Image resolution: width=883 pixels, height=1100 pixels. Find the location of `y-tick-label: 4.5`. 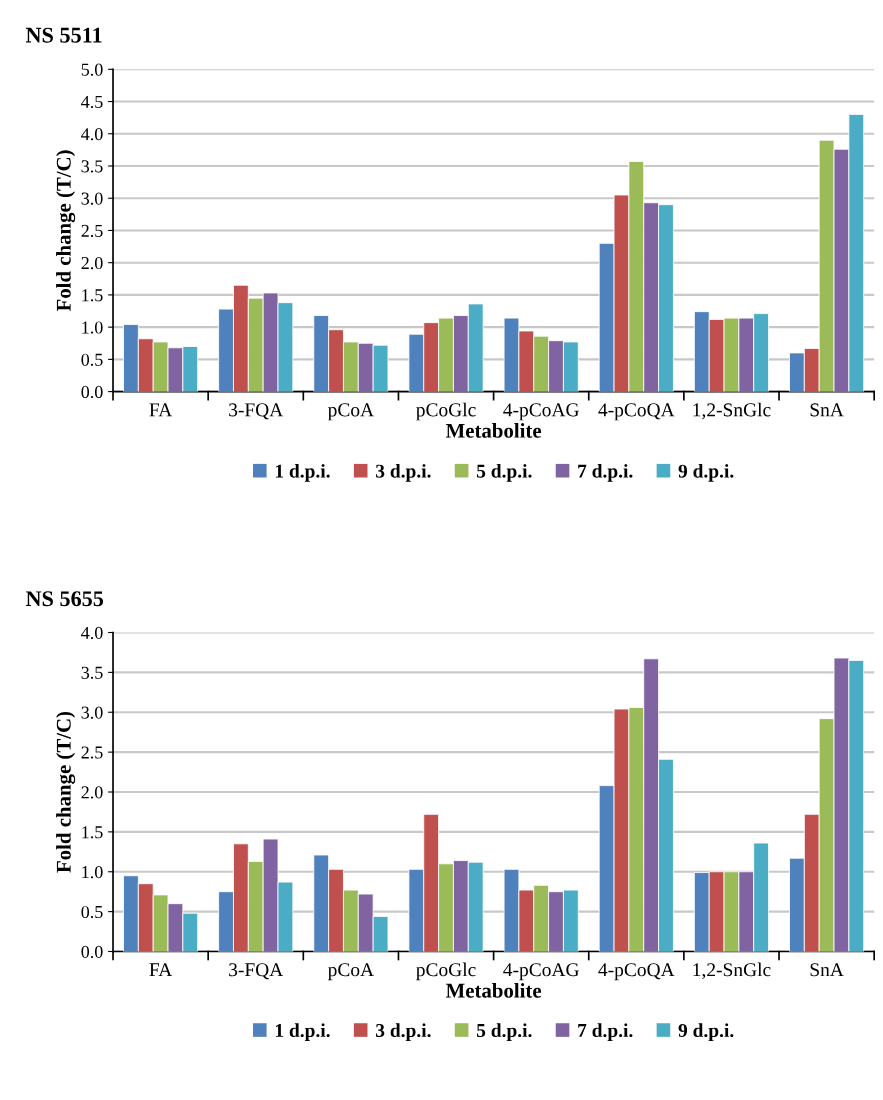

y-tick-label: 4.5 is located at coordinates (92, 102).